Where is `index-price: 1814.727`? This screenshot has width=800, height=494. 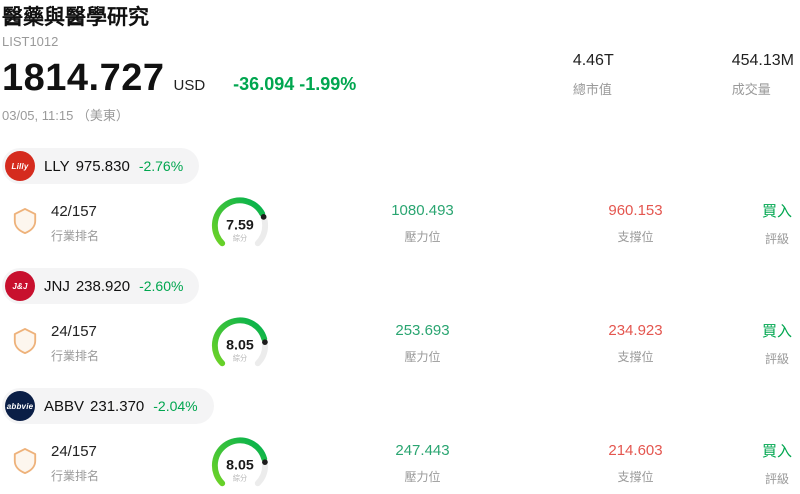
index-price: 1814.727 is located at coordinates (83, 78).